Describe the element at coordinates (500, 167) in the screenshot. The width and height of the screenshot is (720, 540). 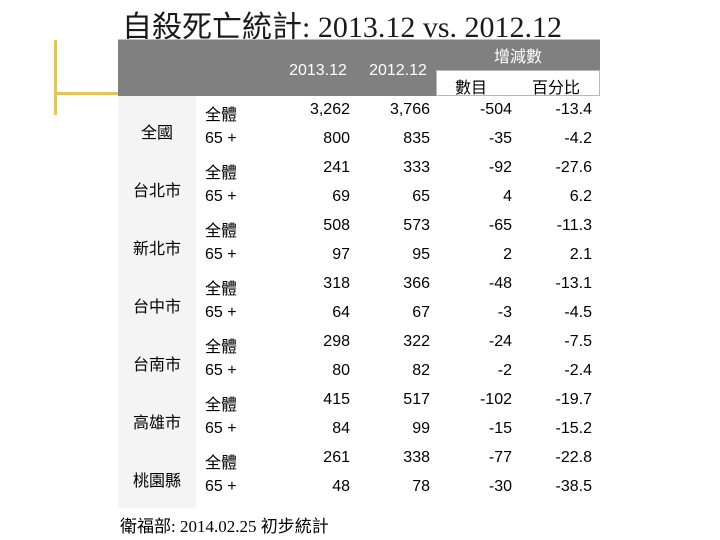
I see `cell-count: -92` at that location.